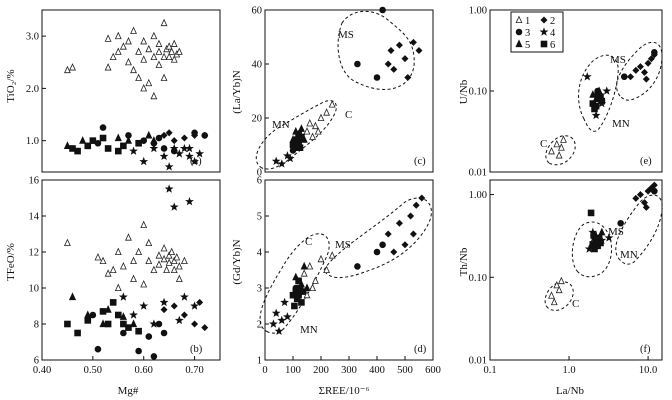  What do you see at coordinates (543, 144) in the screenshot?
I see `panel-e-annot-c: C` at bounding box center [543, 144].